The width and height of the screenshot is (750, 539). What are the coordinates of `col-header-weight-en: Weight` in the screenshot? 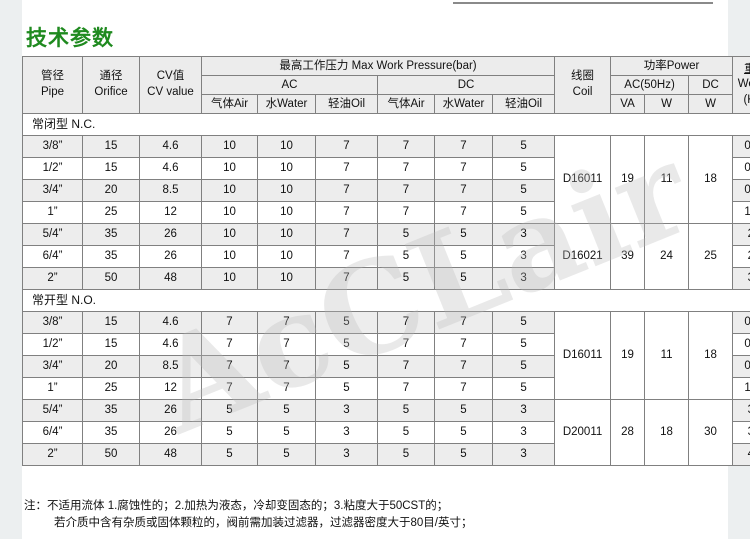 It's located at (743, 84).